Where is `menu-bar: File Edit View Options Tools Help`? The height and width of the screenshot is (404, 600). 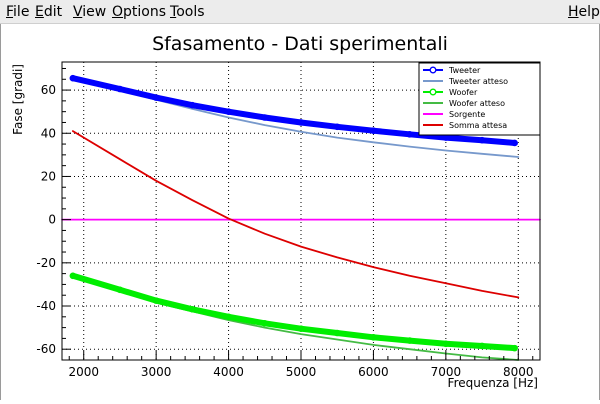
menu-bar: File Edit View Options Tools Help is located at coordinates (300, 12).